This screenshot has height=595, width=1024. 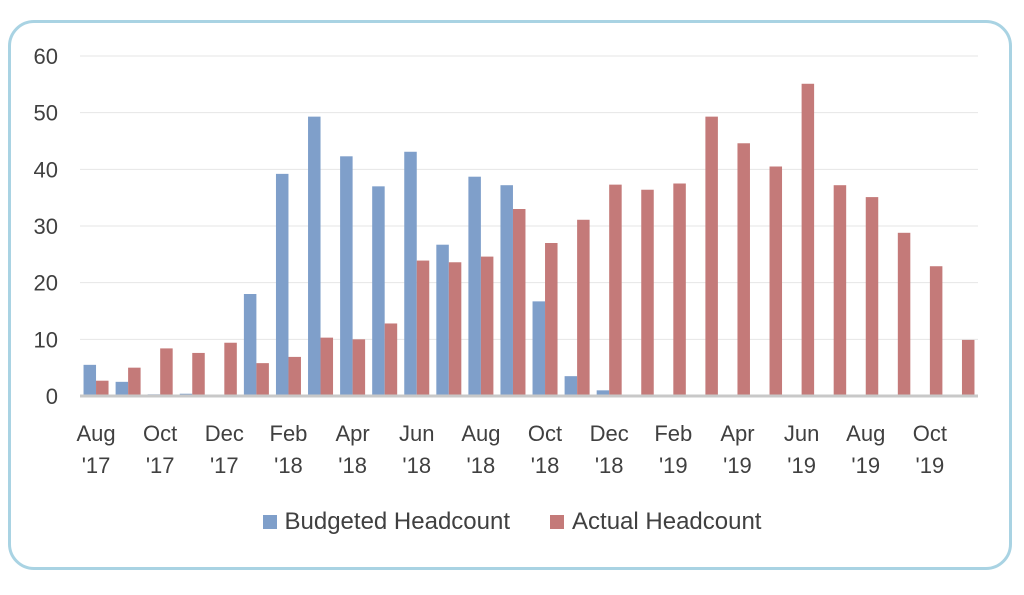 I want to click on y-tick-label: 0, so click(x=52, y=396).